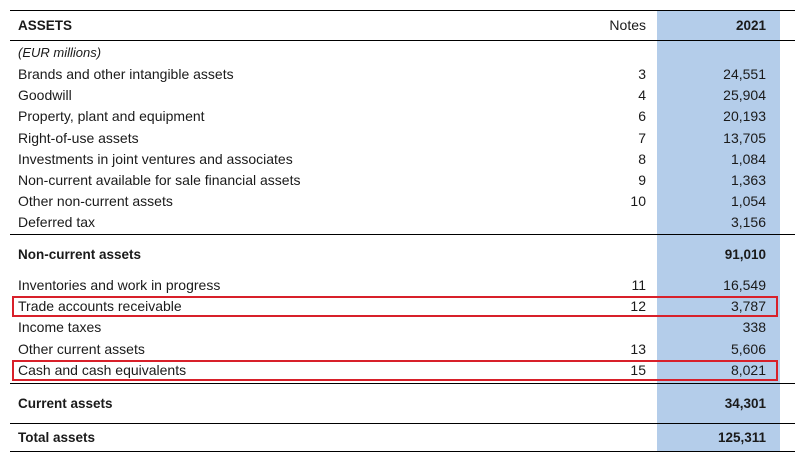 The width and height of the screenshot is (795, 470). I want to click on assets-heading: ASSETS, so click(45, 25).